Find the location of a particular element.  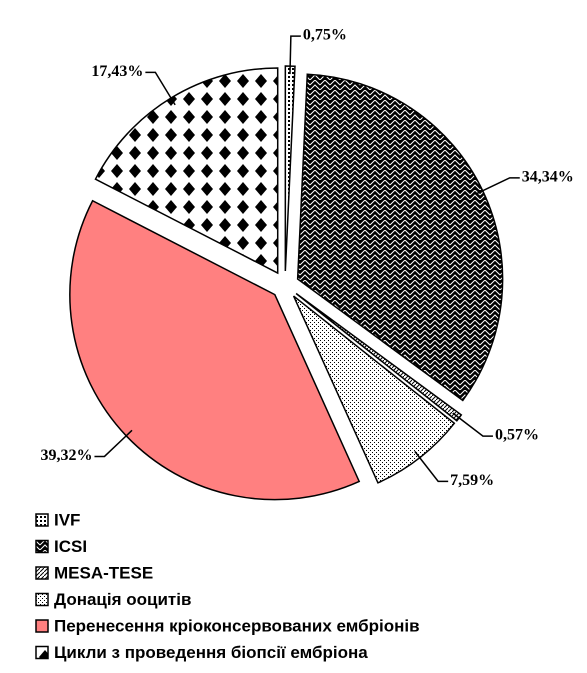

data-label: 0,57% is located at coordinates (517, 435).